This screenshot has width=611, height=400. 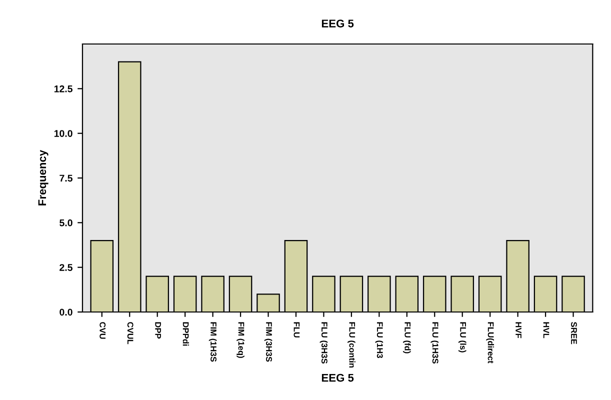 What do you see at coordinates (268, 342) in the screenshot?
I see `x-tick-label: FIM (3H3S` at bounding box center [268, 342].